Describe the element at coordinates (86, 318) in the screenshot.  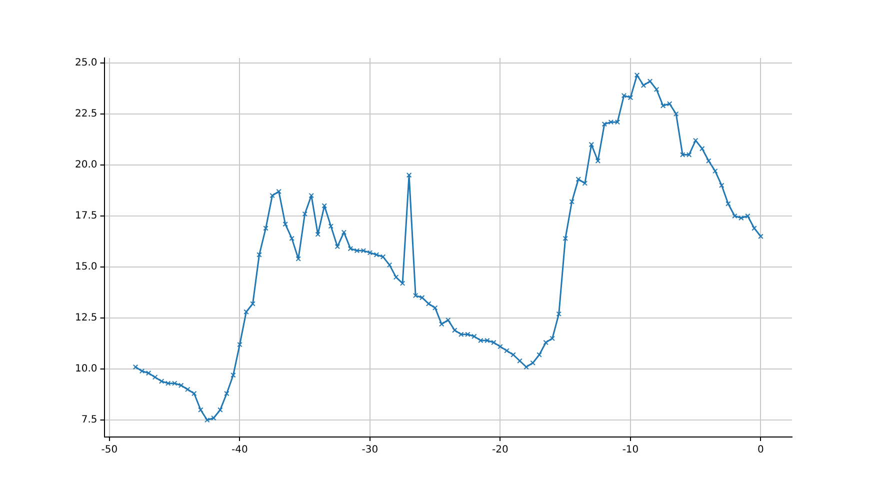
I see `y-tick-label: 12.5` at that location.